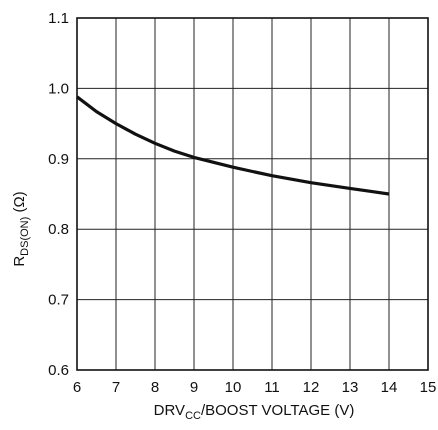  What do you see at coordinates (58, 88) in the screenshot?
I see `y-tick-label: 1.0` at bounding box center [58, 88].